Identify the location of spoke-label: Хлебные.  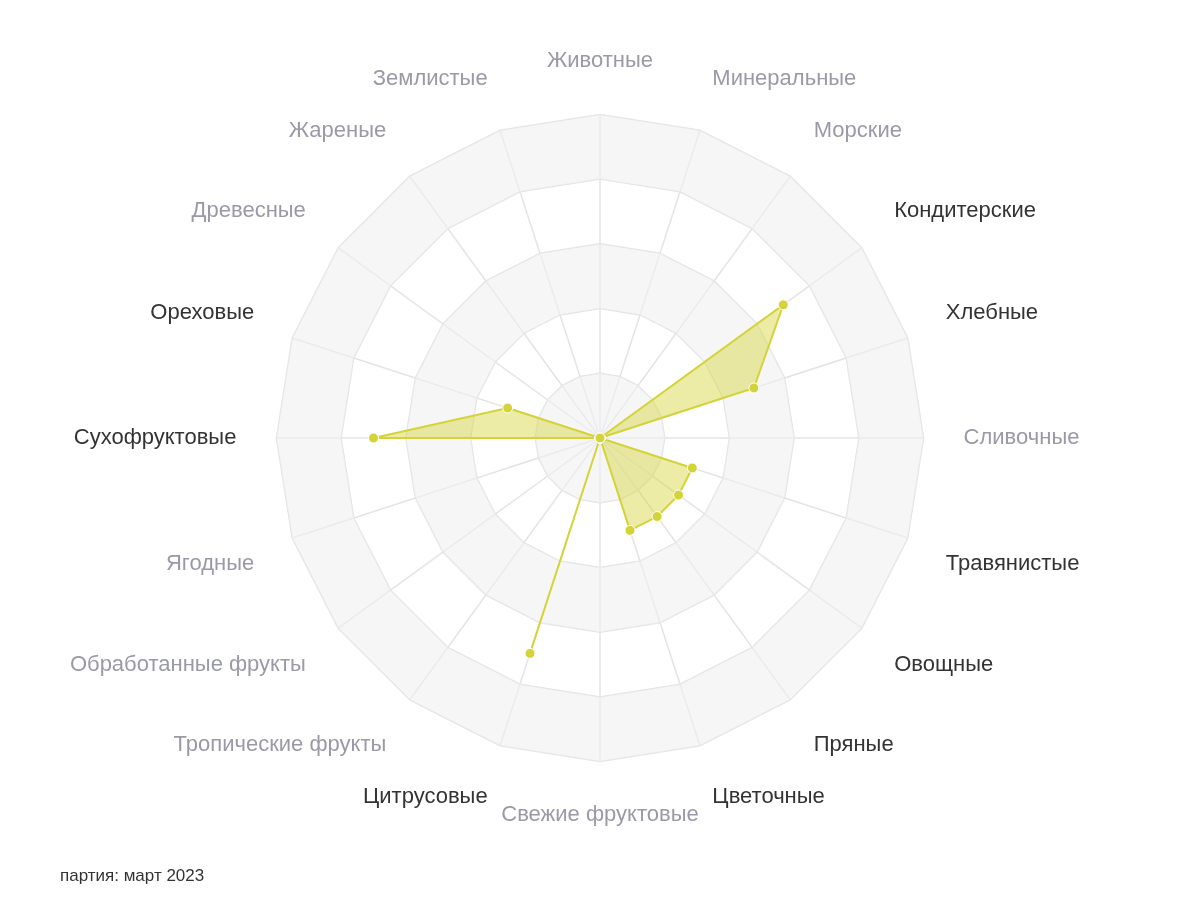
(992, 311).